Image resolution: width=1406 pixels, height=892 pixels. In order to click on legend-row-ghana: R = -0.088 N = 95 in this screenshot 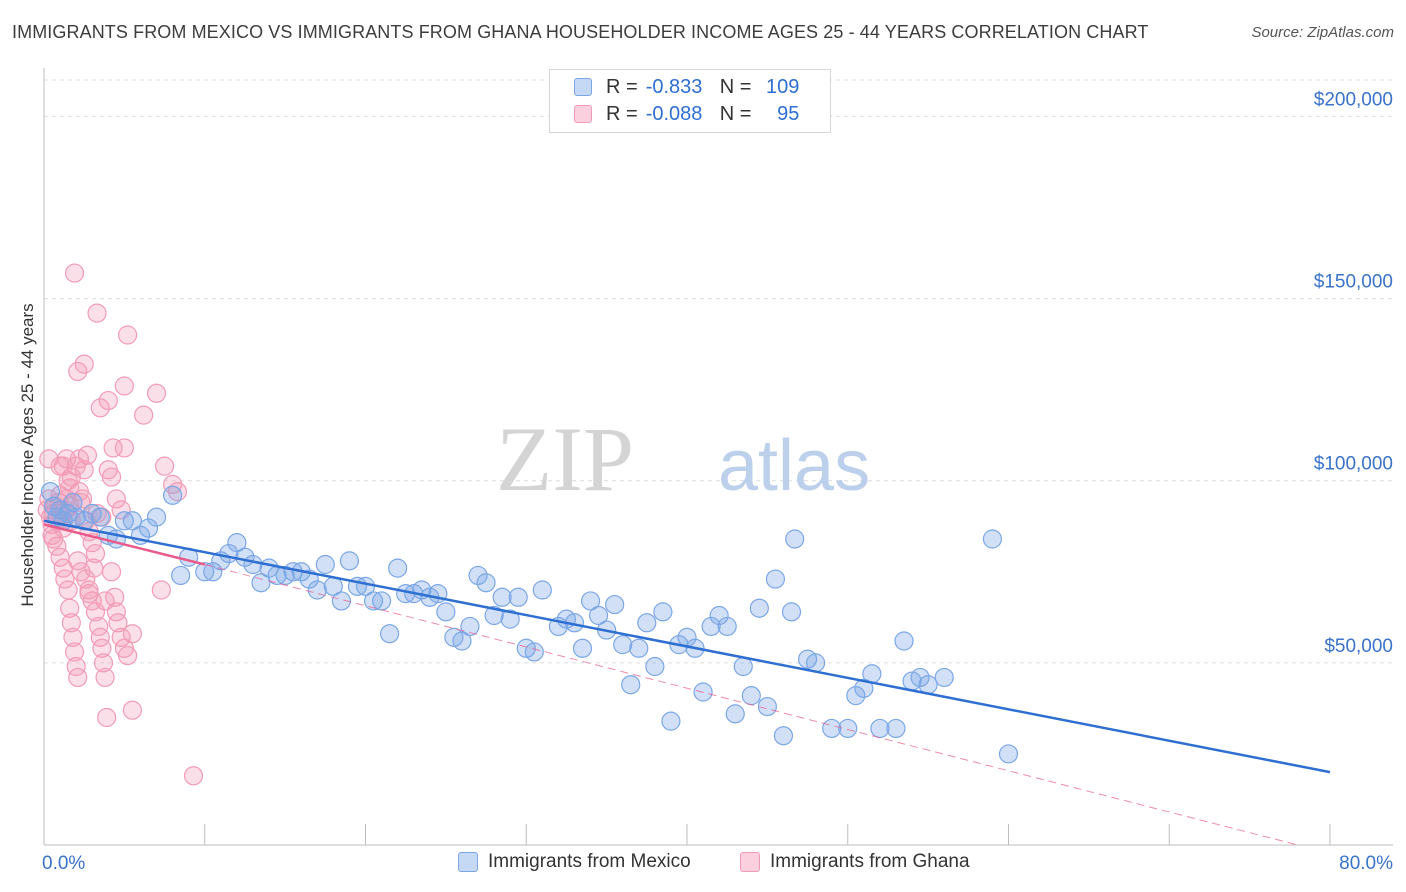, I will do `click(686, 114)`.